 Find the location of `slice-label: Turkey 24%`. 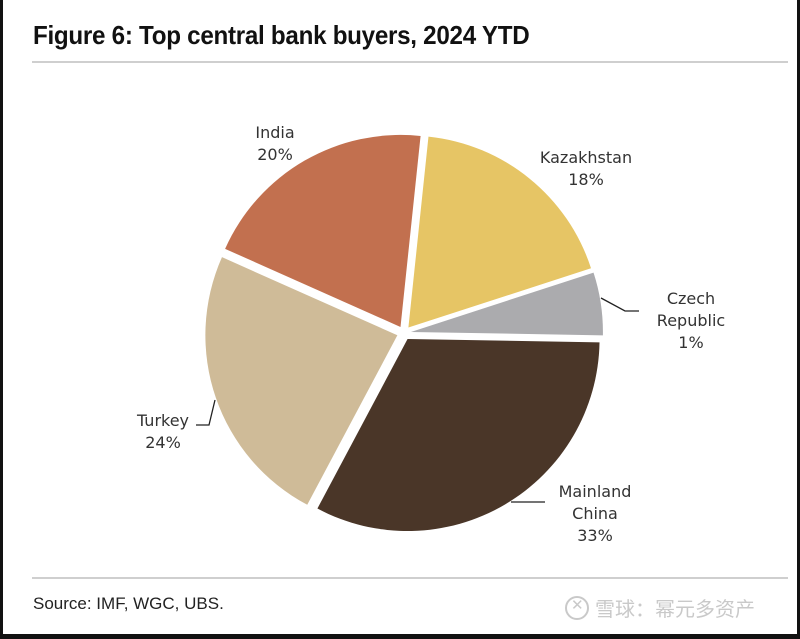

slice-label: Turkey 24% is located at coordinates (162, 431).